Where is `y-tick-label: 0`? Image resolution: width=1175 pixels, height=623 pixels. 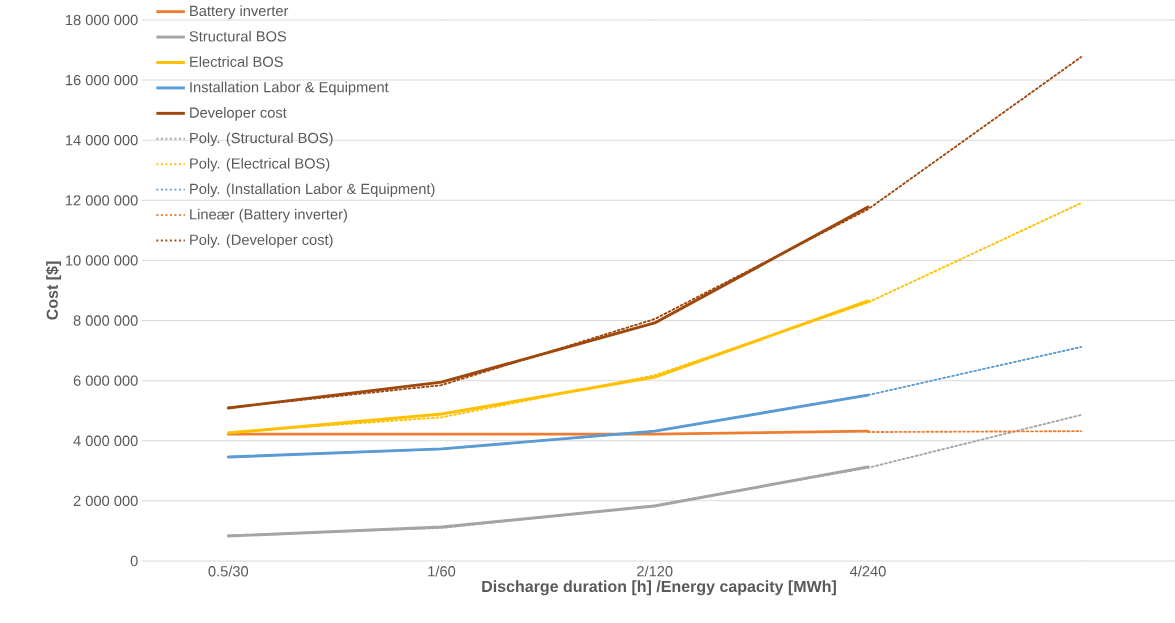
y-tick-label: 0 is located at coordinates (134, 561).